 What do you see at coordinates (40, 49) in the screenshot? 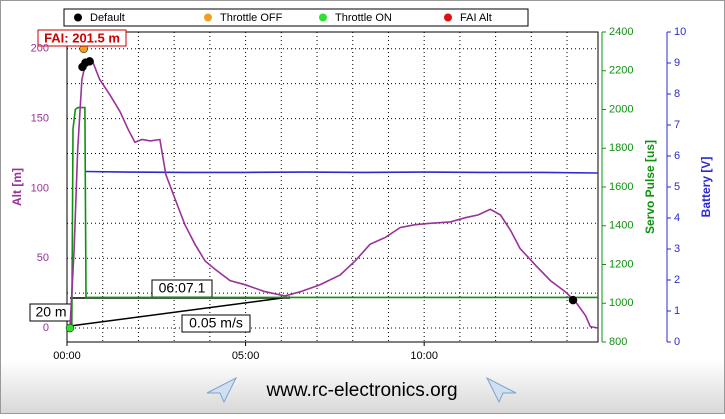
I see `y-tick-label: 200` at bounding box center [40, 49].